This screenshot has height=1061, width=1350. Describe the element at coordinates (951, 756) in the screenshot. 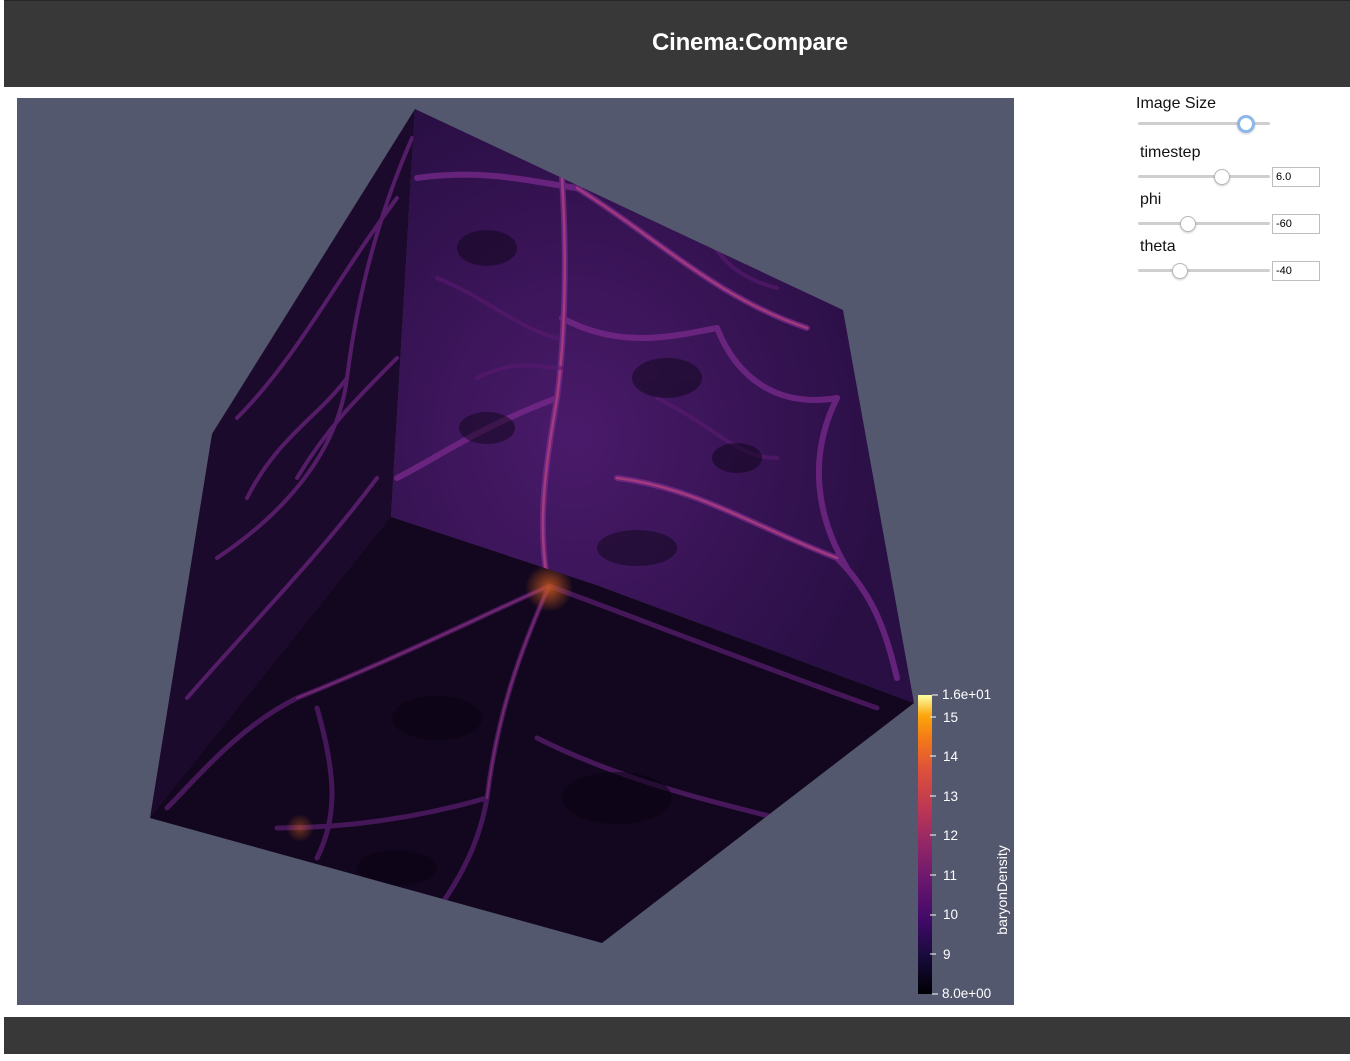

I see `colorbar-tick-label: 14` at that location.